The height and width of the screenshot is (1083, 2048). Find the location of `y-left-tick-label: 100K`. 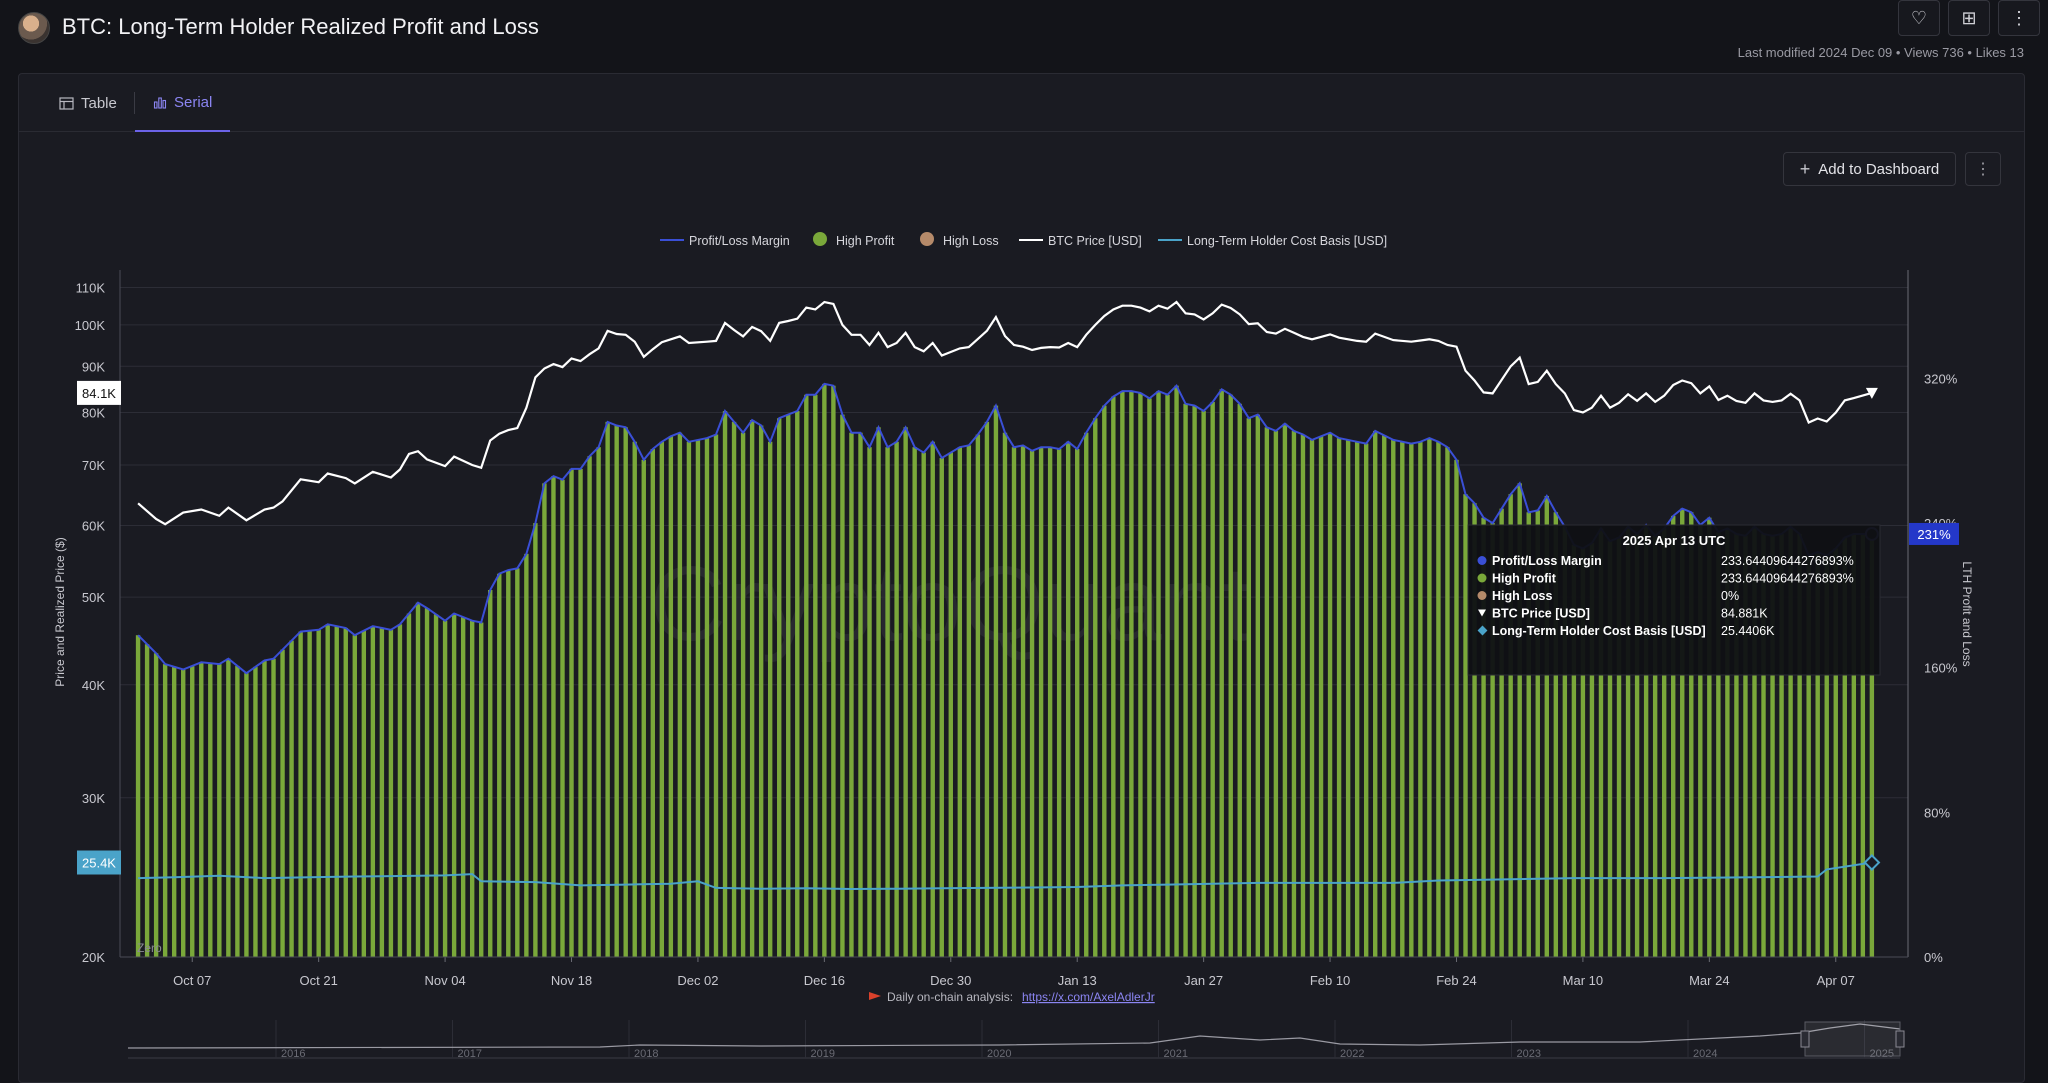

y-left-tick-label: 100K is located at coordinates (90, 325).